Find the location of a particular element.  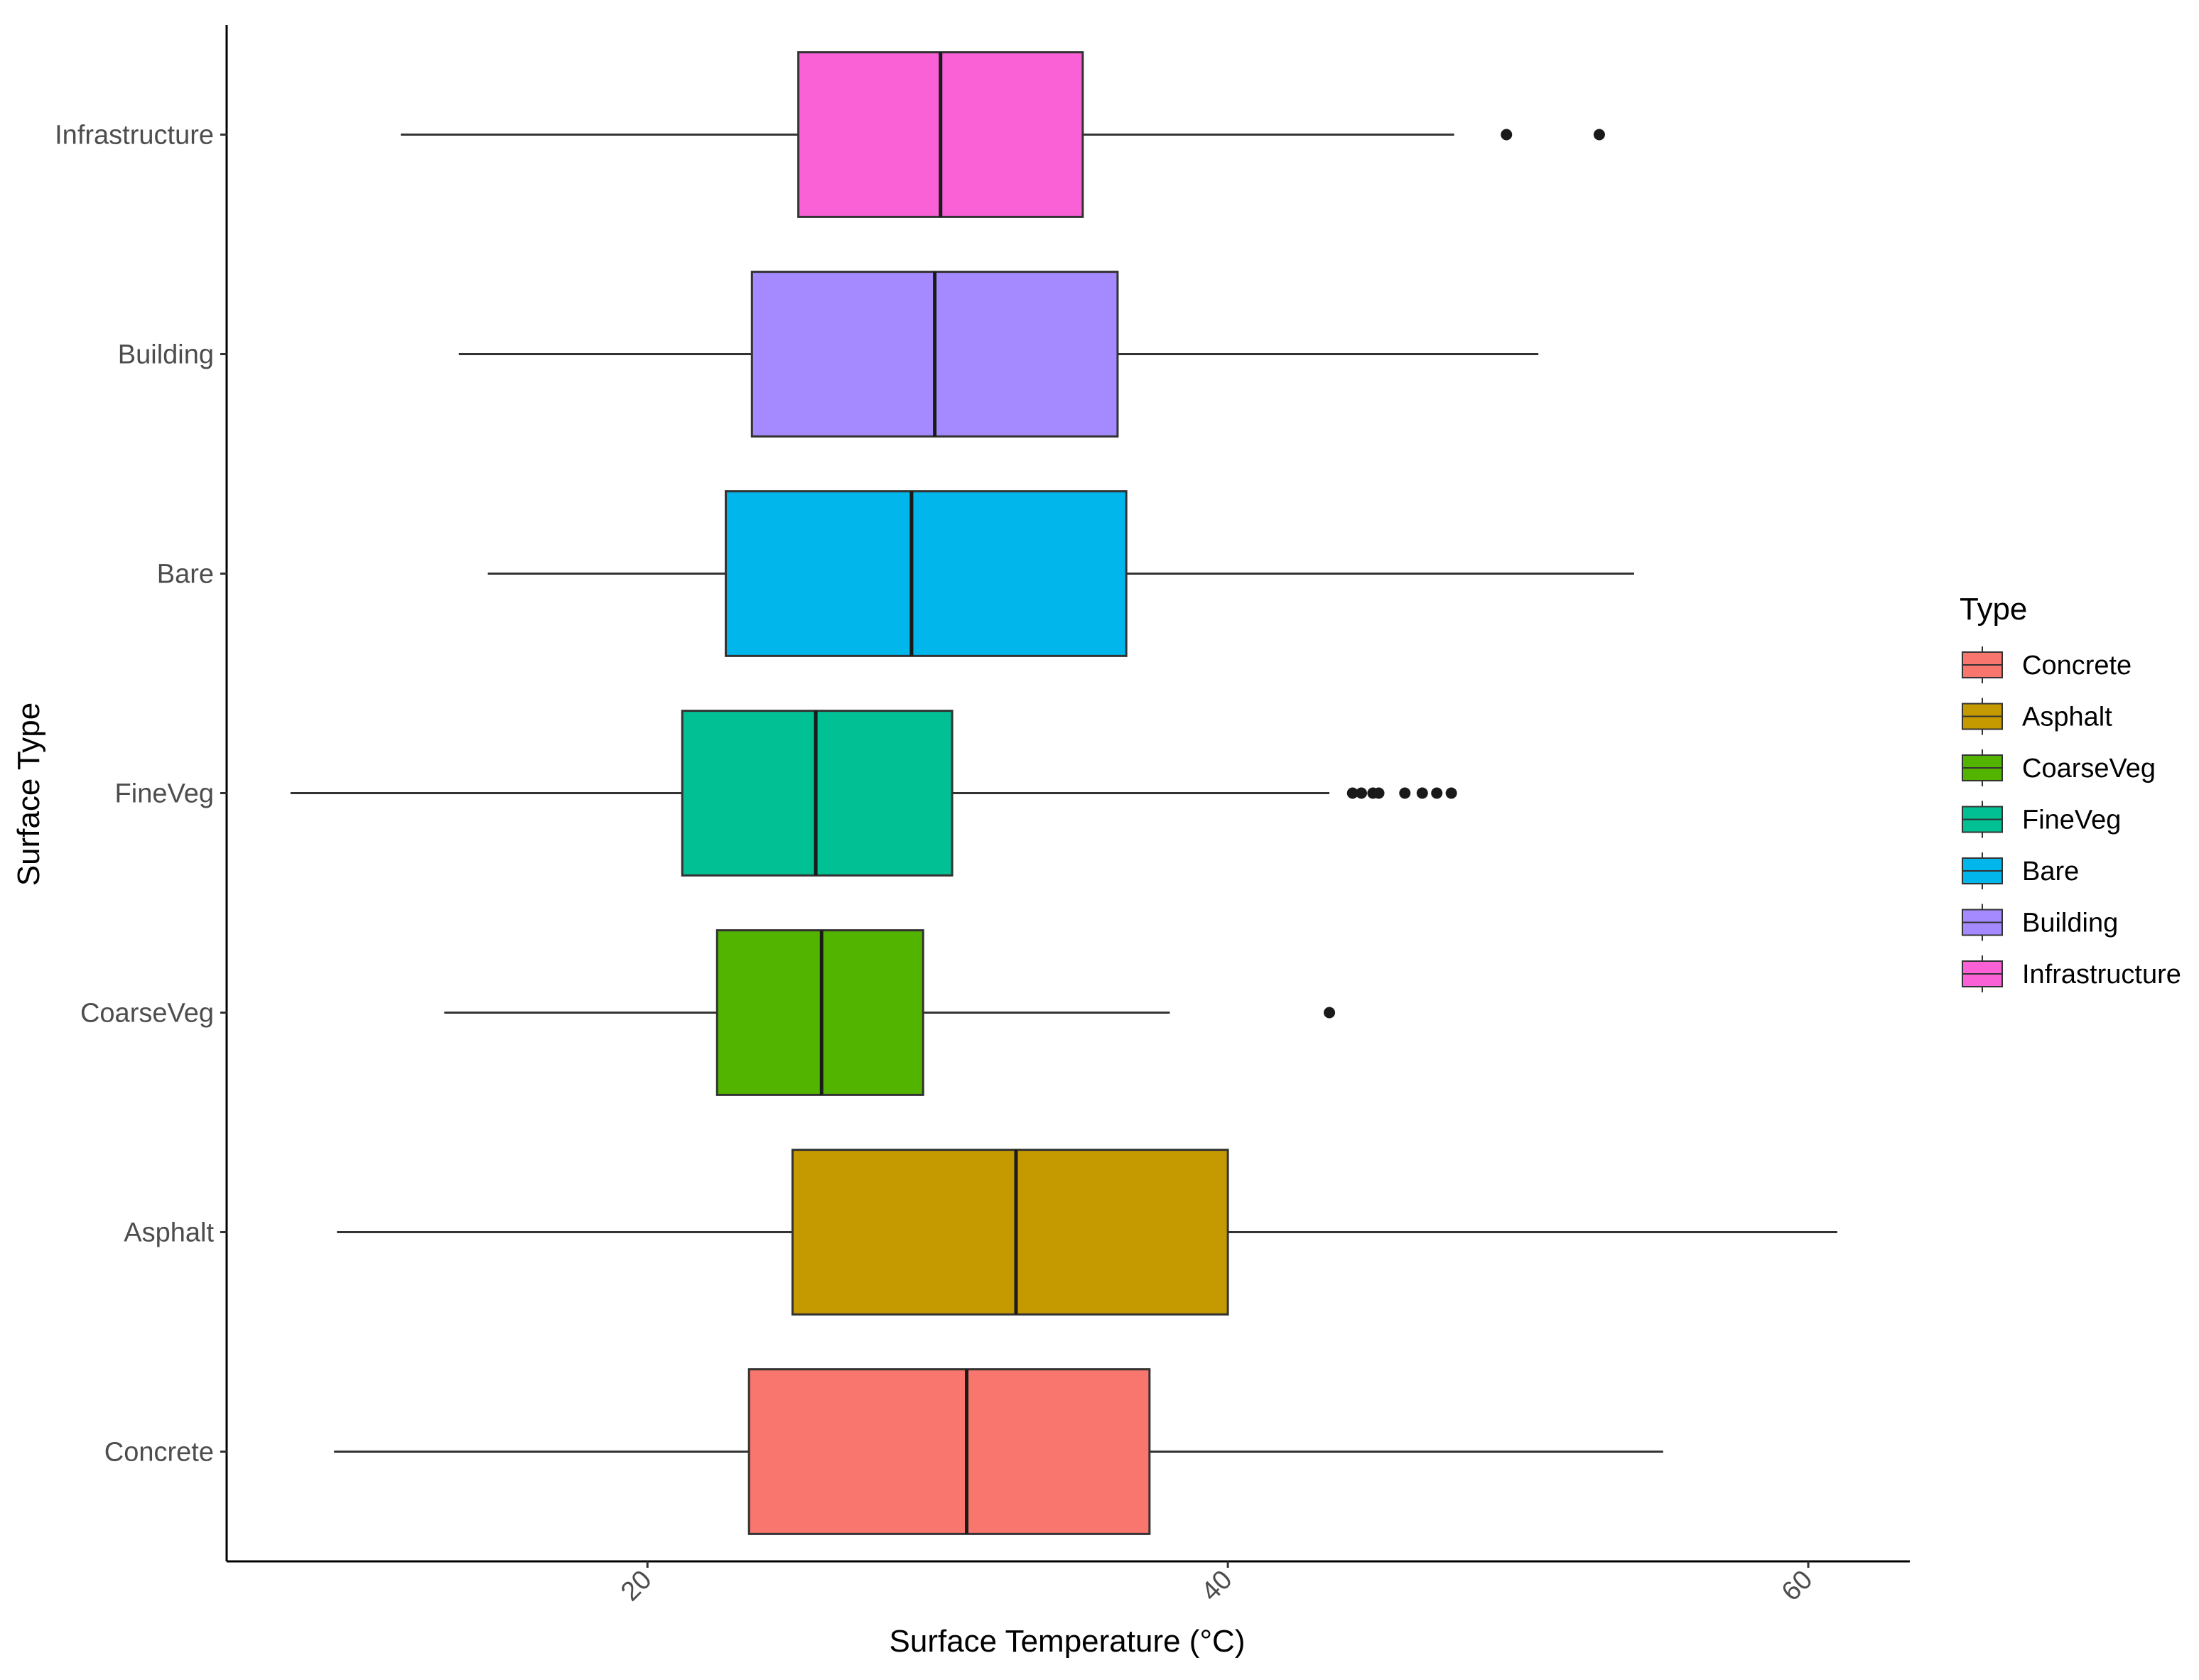

y-tick-label-asphalt: Asphalt is located at coordinates (169, 1233).